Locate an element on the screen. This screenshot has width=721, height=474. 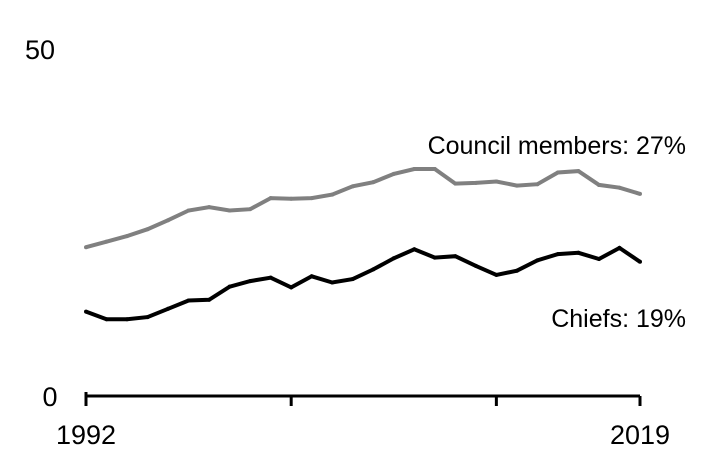
series-line-council-members is located at coordinates (363, 208).